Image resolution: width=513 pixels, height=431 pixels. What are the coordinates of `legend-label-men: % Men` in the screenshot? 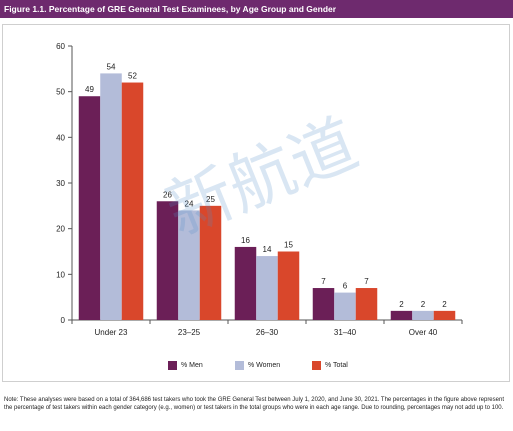 It's located at (192, 365).